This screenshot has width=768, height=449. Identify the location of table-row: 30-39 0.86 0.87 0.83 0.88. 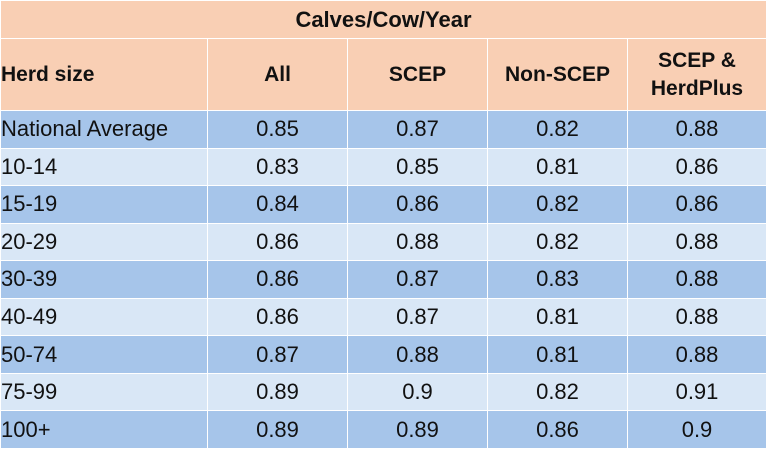
(383, 279).